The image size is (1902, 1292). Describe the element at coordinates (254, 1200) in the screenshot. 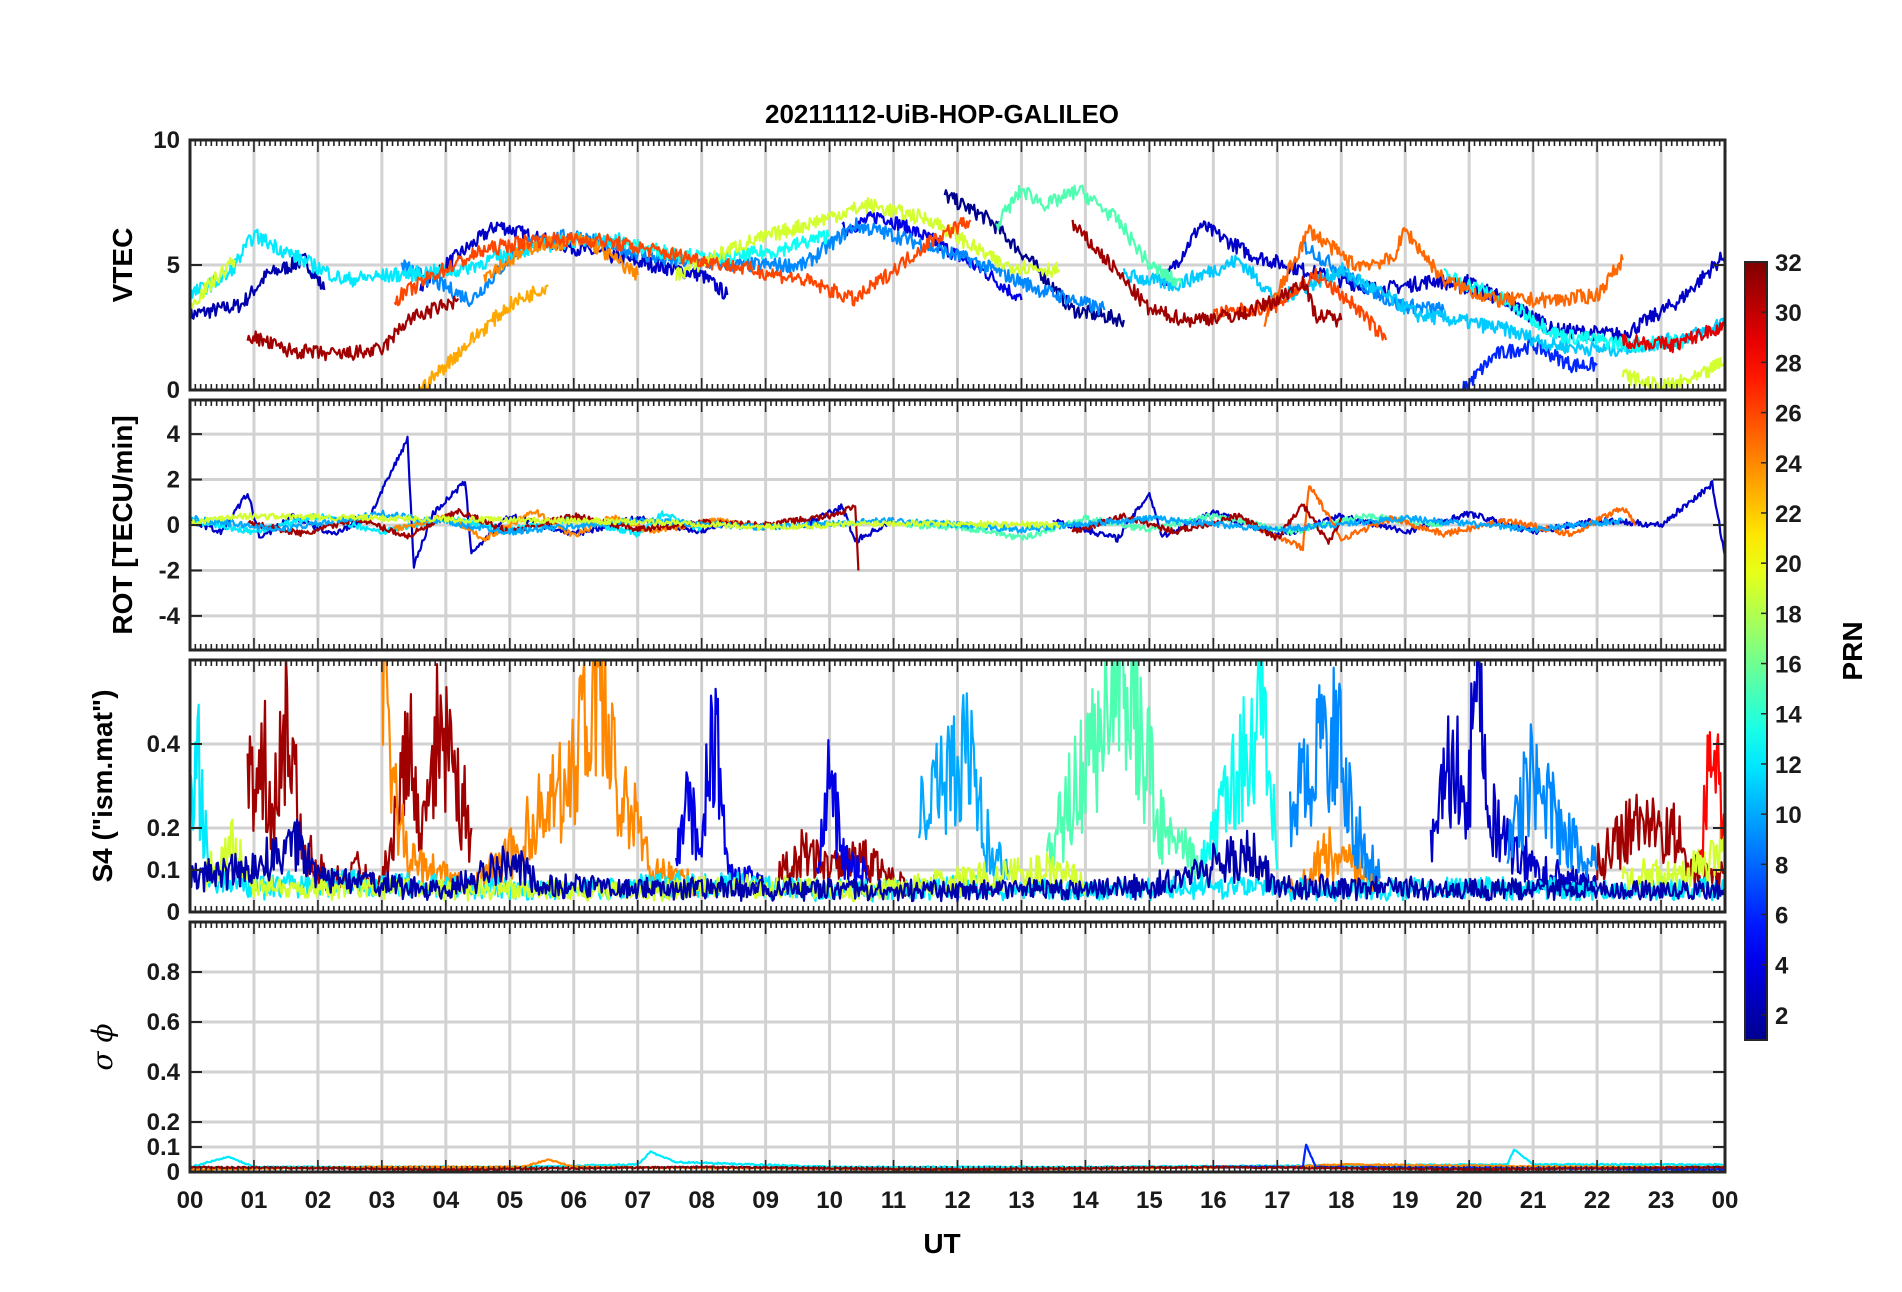

I see `x-tick-label: 01` at that location.